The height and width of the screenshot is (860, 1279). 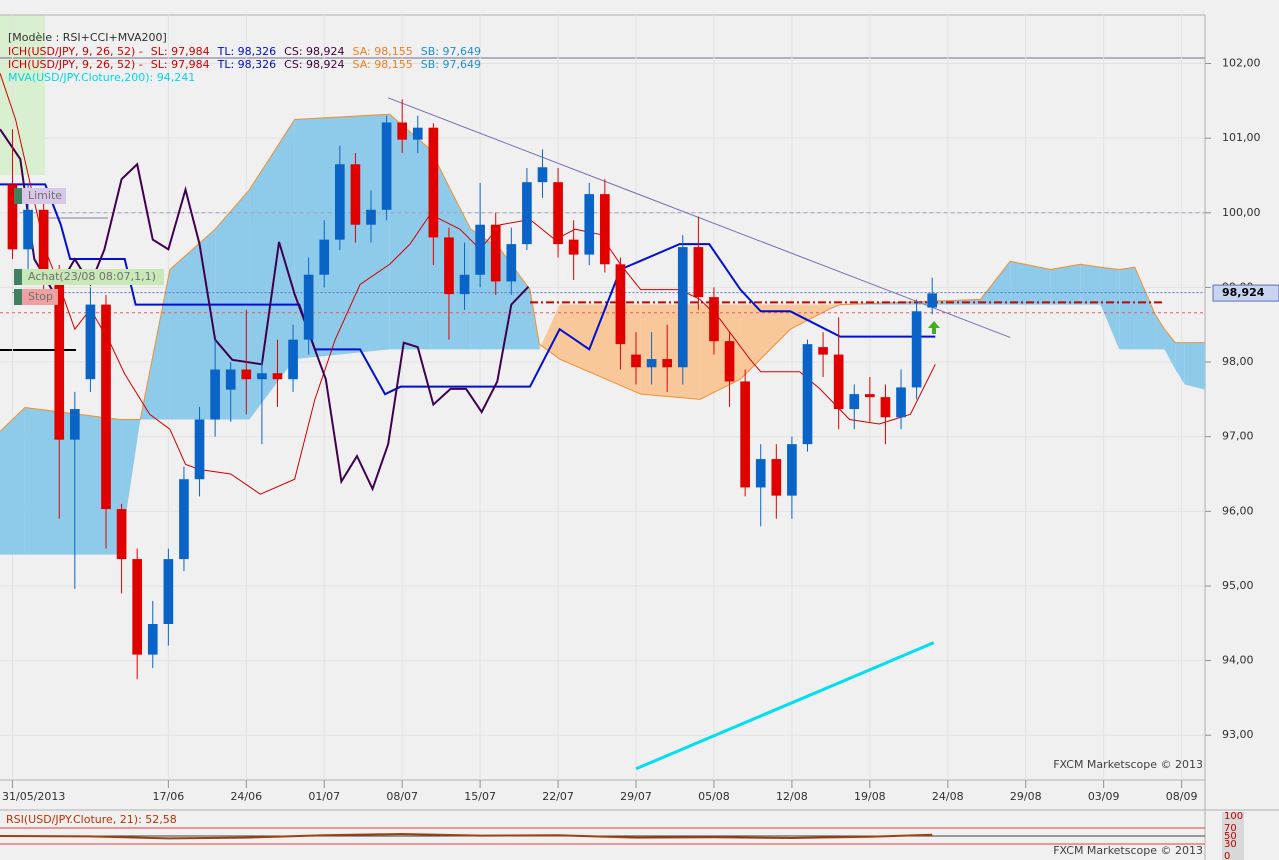 I want to click on indicator-line, so click(x=785, y=706).